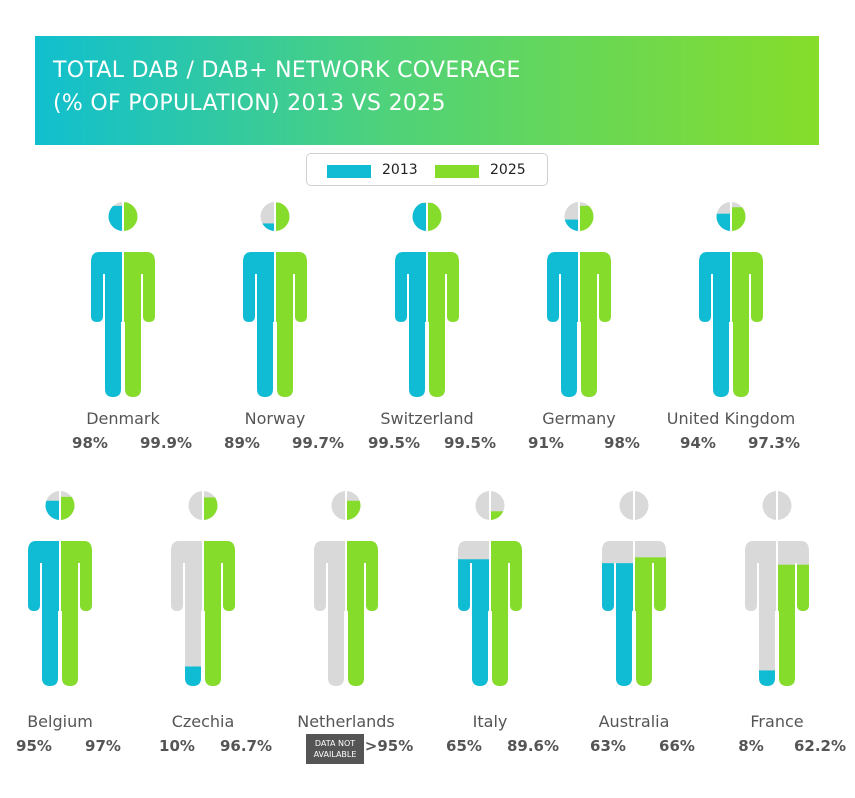 The image size is (855, 798). What do you see at coordinates (203, 721) in the screenshot?
I see `country-label: Czechia` at bounding box center [203, 721].